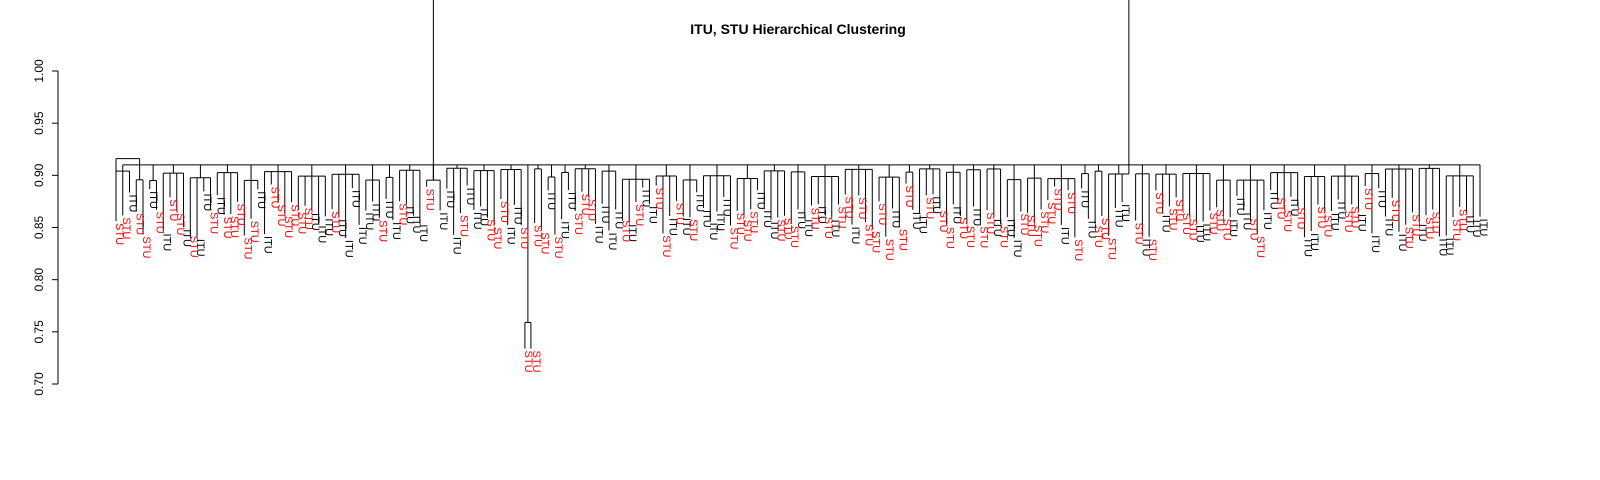 The height and width of the screenshot is (480, 1600). I want to click on y-tick-label: 0.70, so click(39, 384).